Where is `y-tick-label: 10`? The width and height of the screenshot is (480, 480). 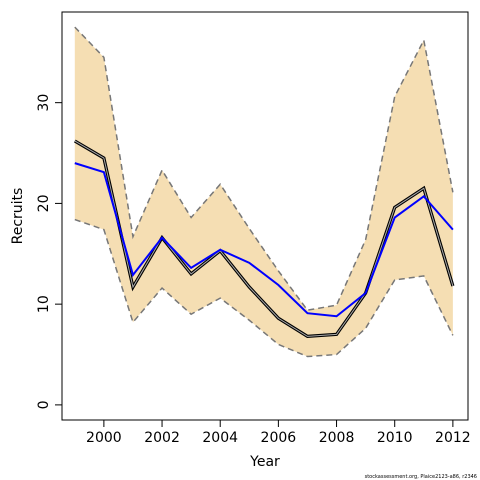
y-tick-label: 10 is located at coordinates (44, 304).